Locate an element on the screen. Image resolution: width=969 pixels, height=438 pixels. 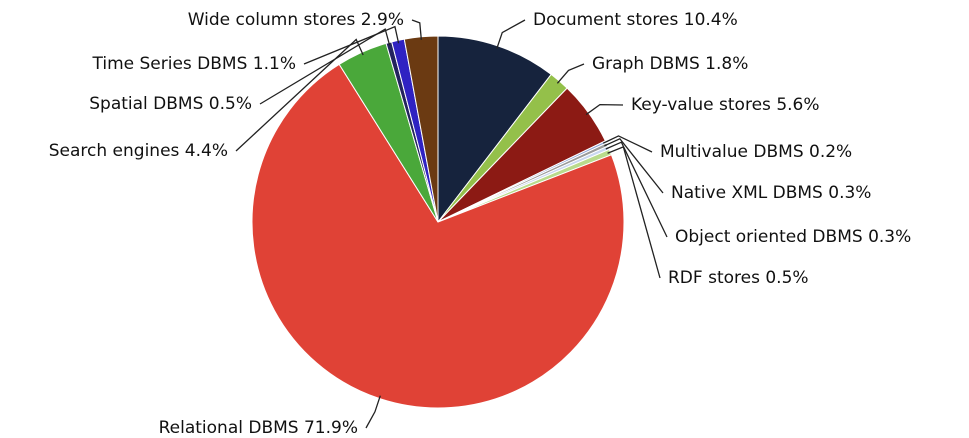
slice-label: Object oriented DBMS 0.3% is located at coordinates (793, 237).